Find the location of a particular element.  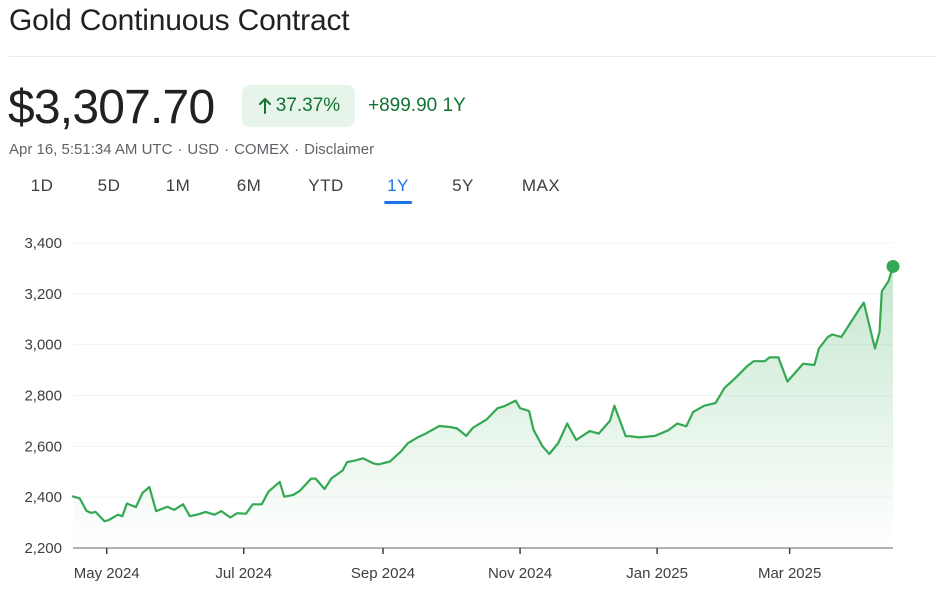

chart-axes is located at coordinates (483, 550).